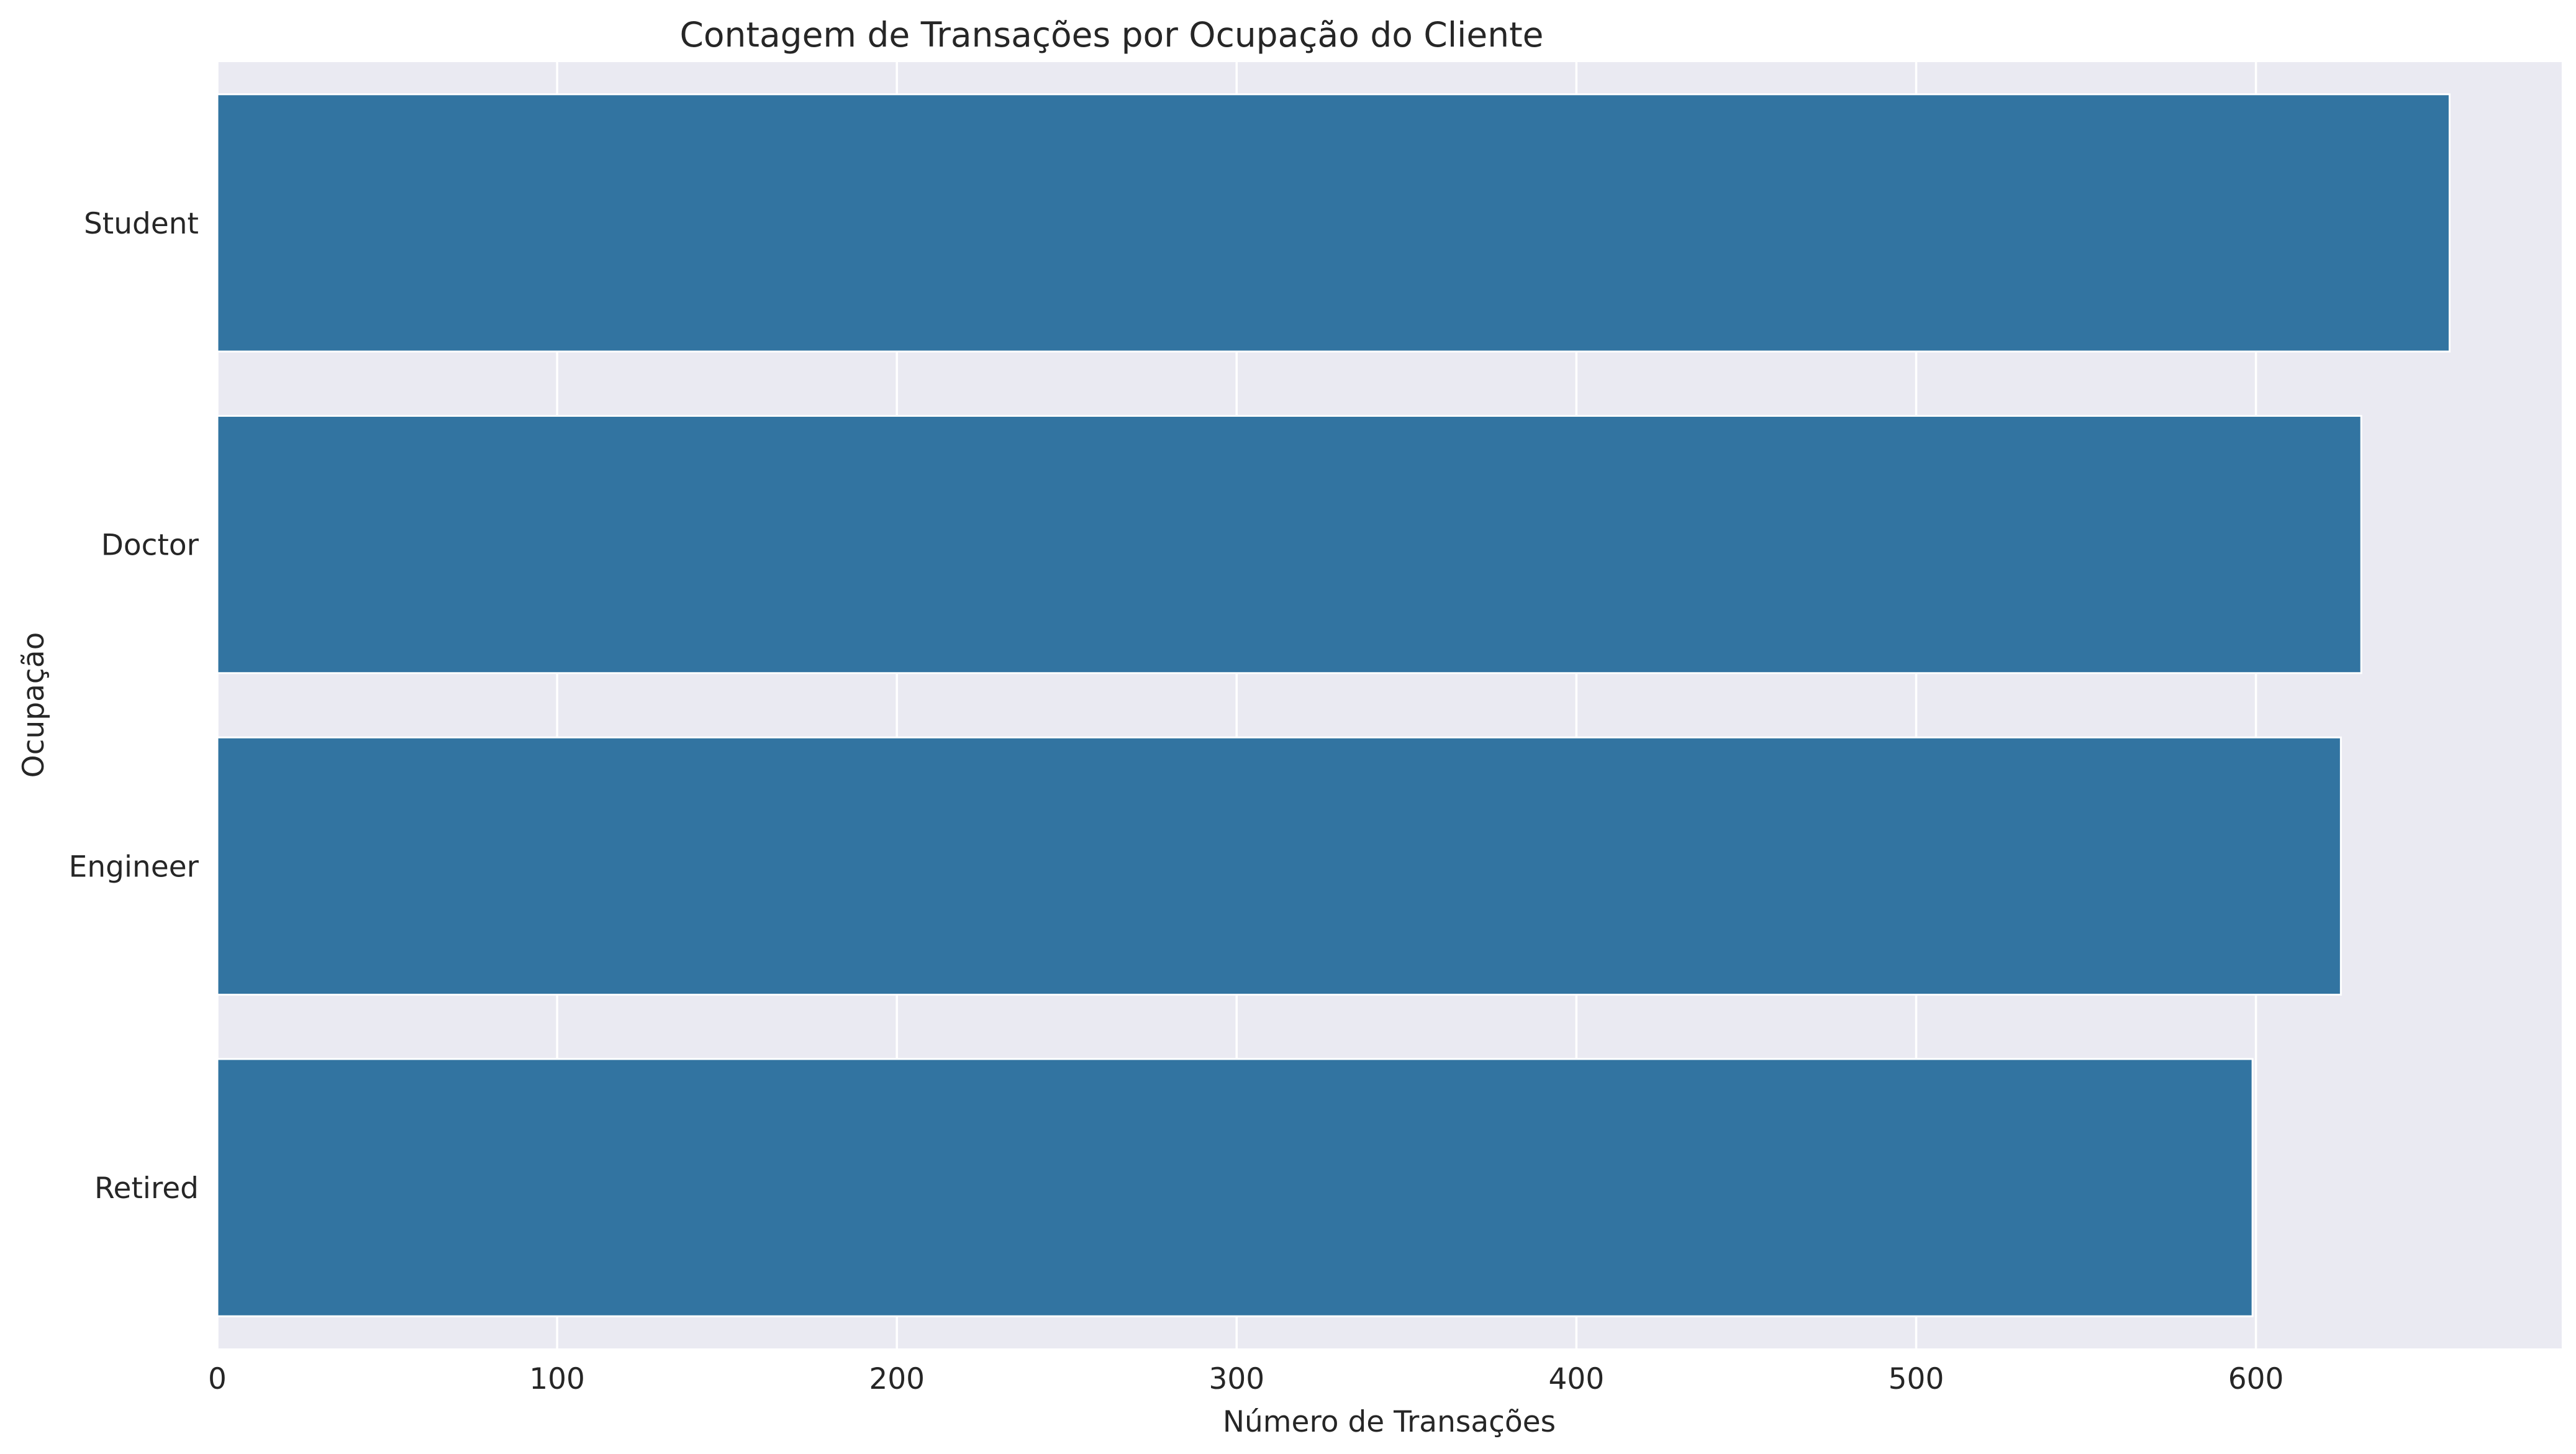 This screenshot has width=2576, height=1454. I want to click on x-tick-label: 200, so click(897, 1379).